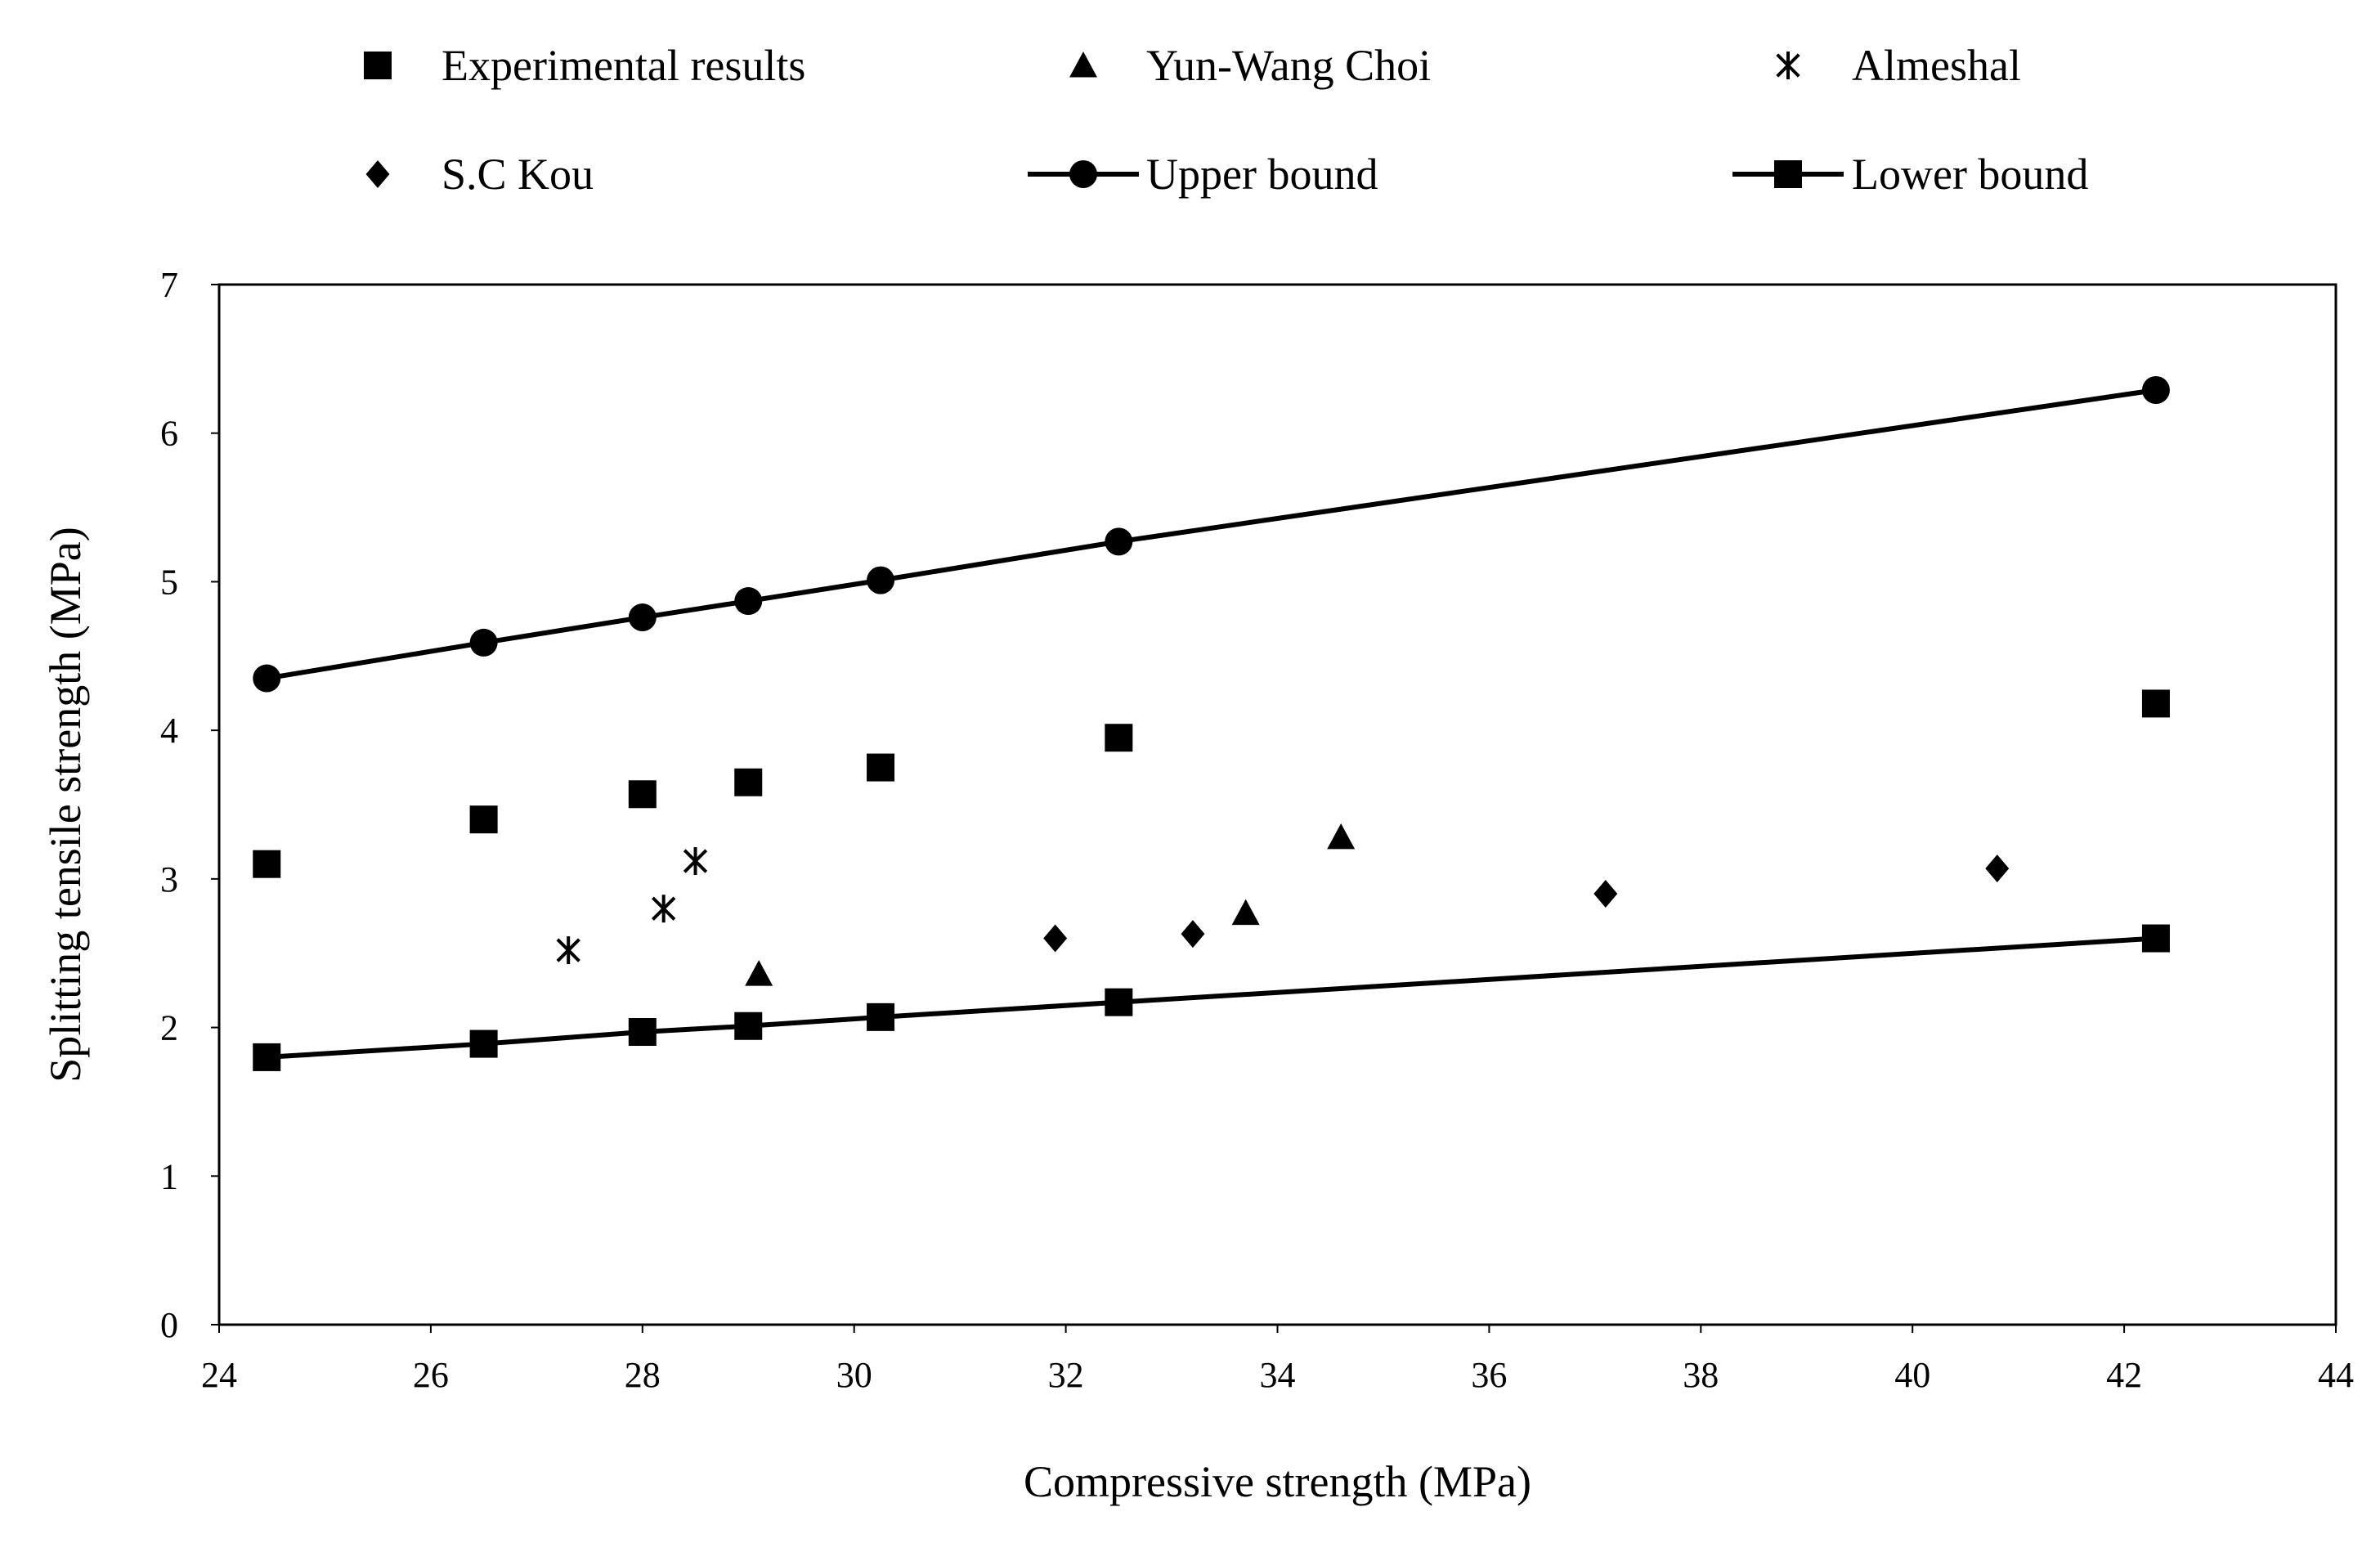  I want to click on legend-label: Lower bound, so click(1970, 174).